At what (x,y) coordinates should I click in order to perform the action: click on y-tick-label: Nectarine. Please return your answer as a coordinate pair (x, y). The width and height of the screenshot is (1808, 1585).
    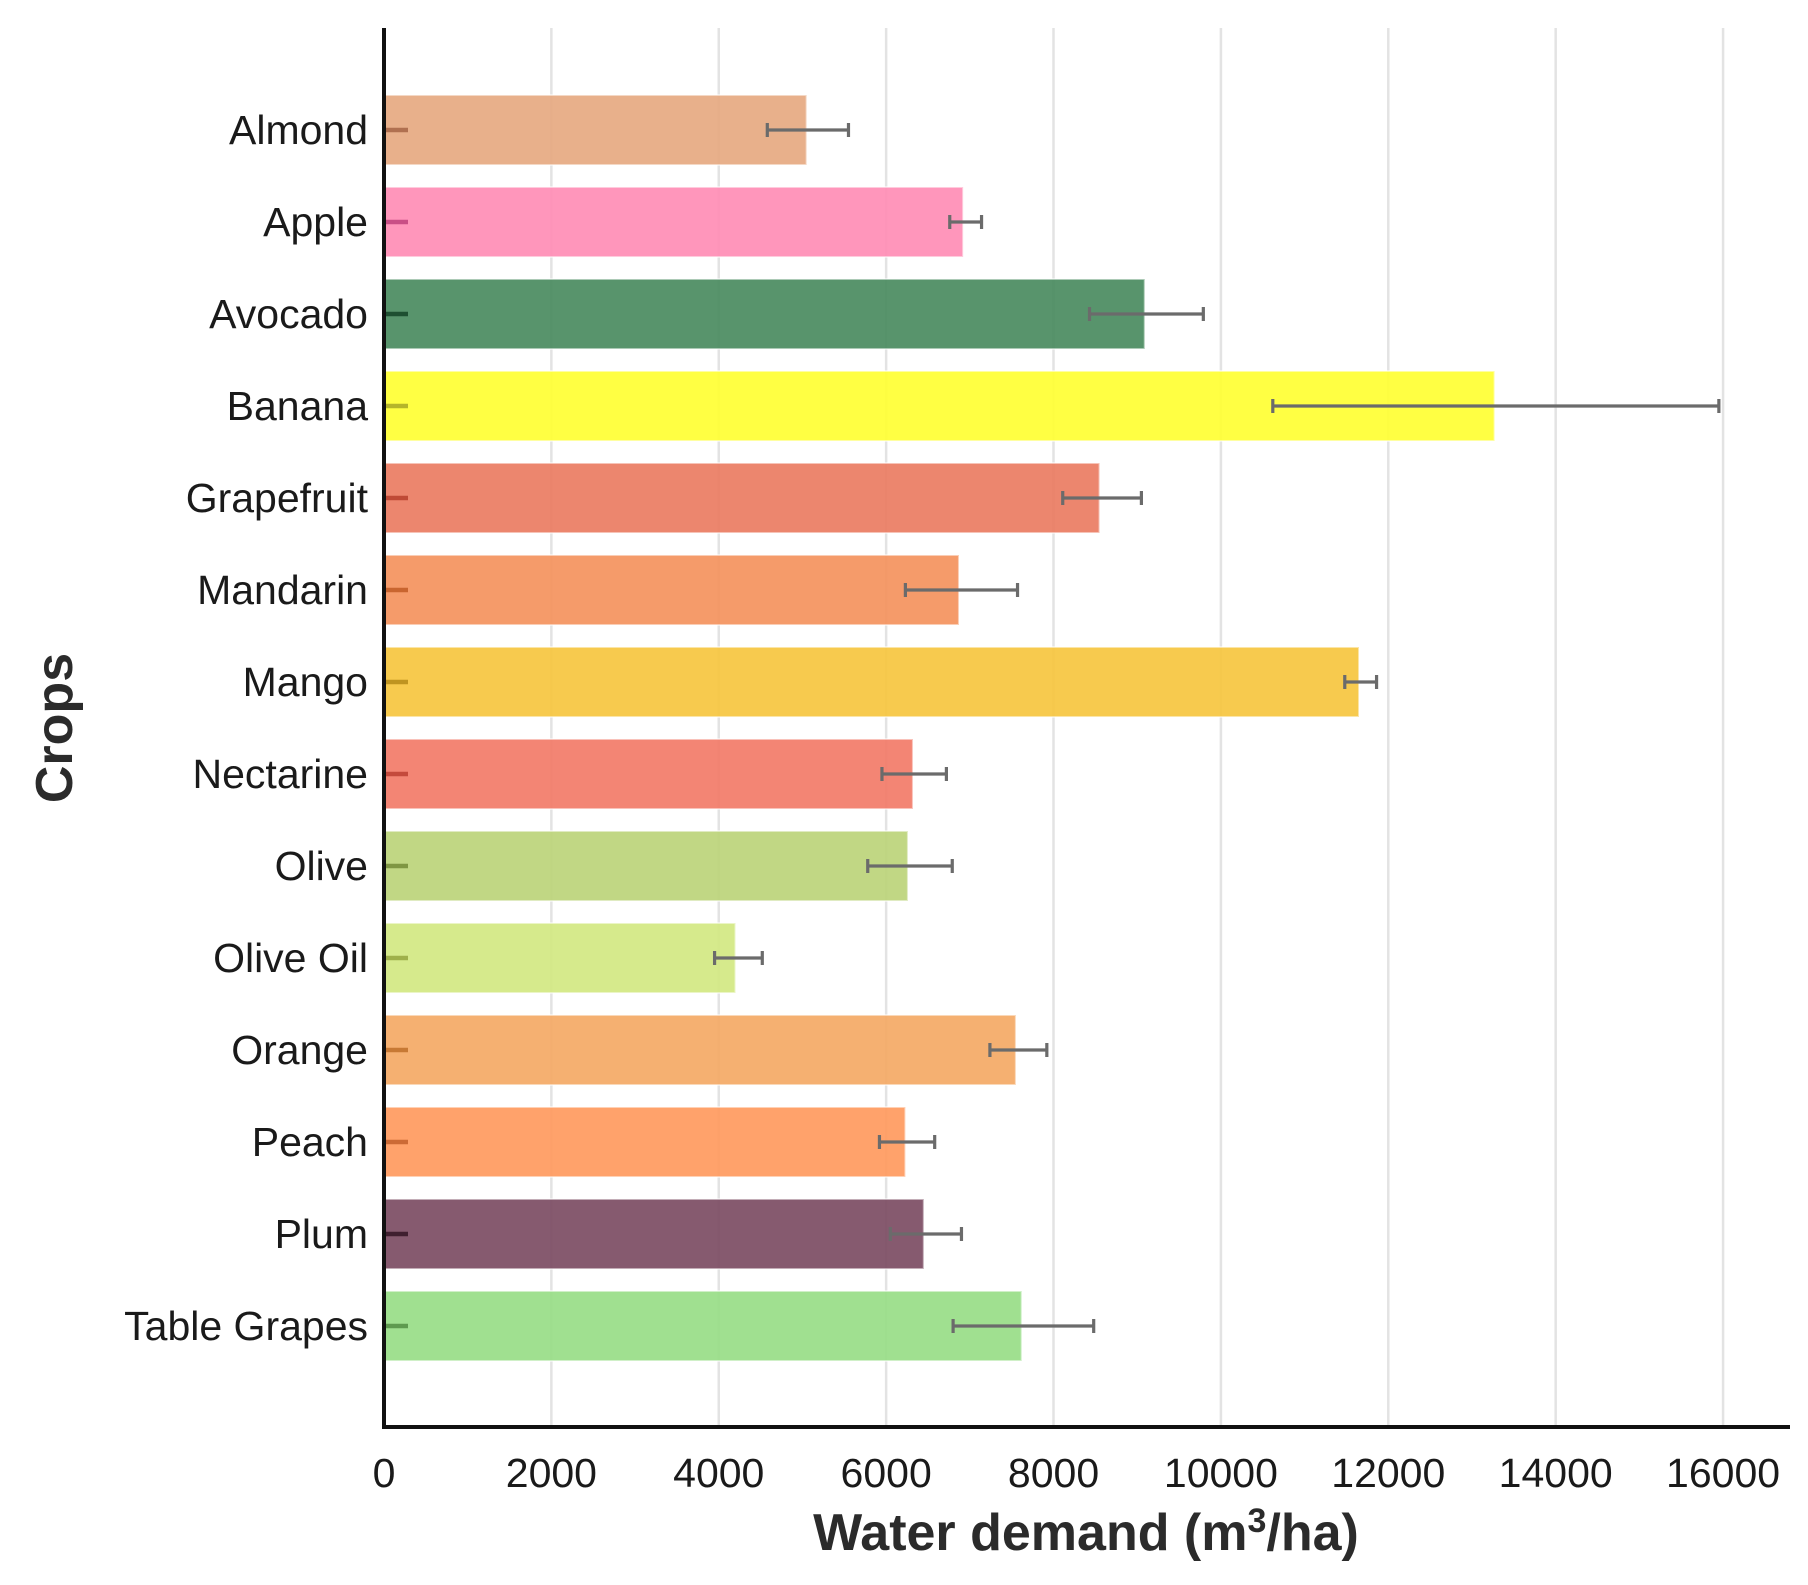
    Looking at the image, I should click on (280, 774).